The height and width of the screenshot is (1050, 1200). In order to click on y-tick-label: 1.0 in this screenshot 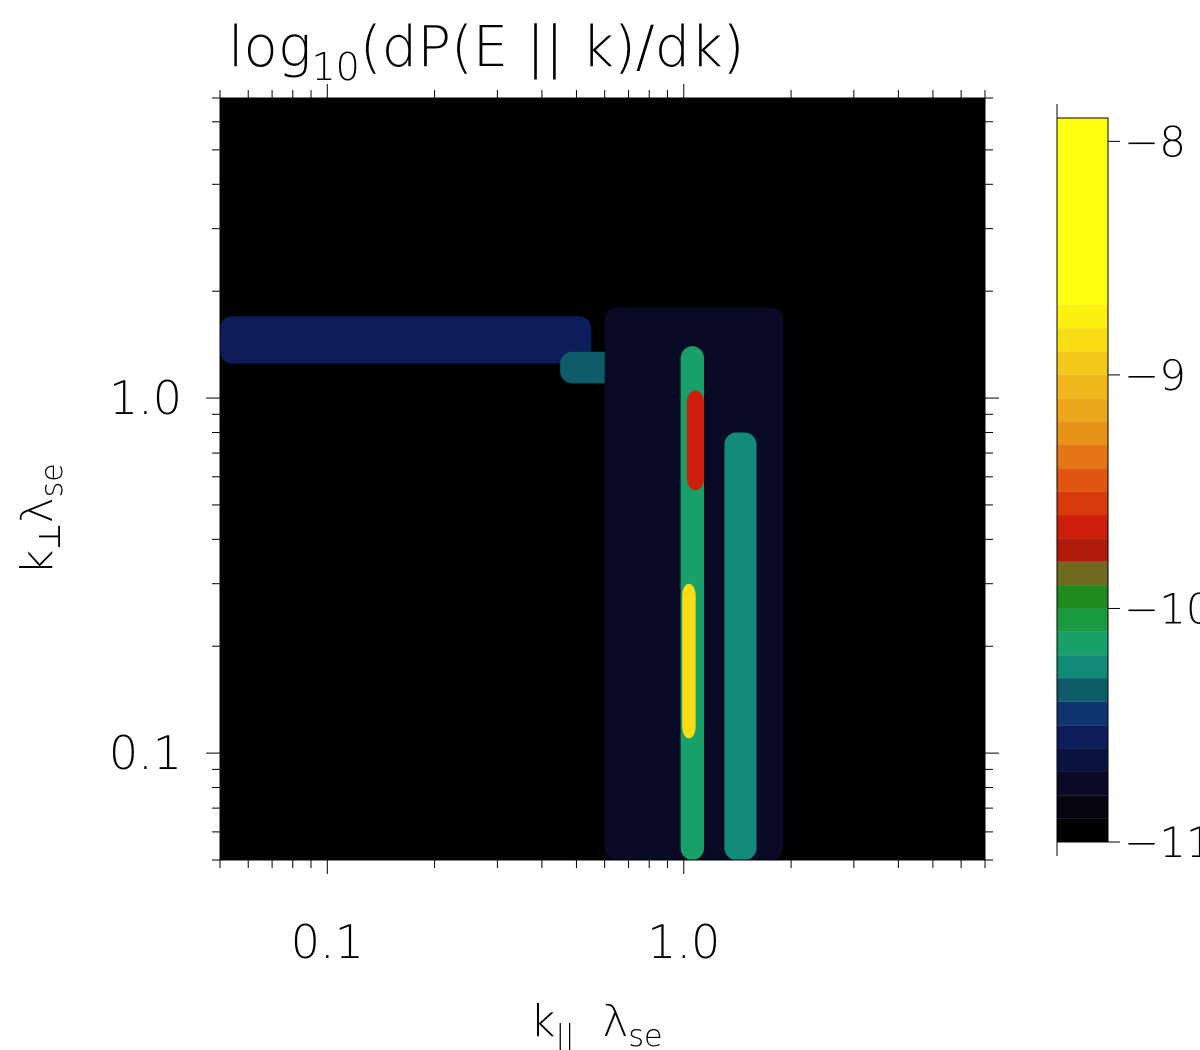, I will do `click(145, 398)`.